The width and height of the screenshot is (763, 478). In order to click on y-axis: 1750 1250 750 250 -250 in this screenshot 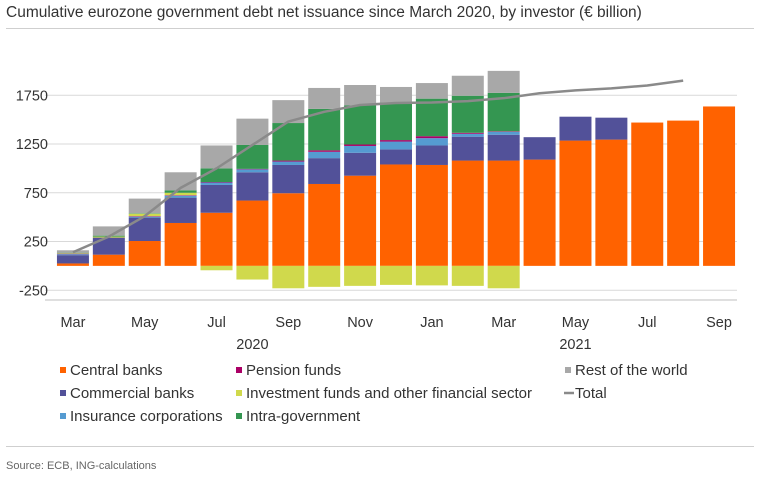, I will do `click(32, 193)`.